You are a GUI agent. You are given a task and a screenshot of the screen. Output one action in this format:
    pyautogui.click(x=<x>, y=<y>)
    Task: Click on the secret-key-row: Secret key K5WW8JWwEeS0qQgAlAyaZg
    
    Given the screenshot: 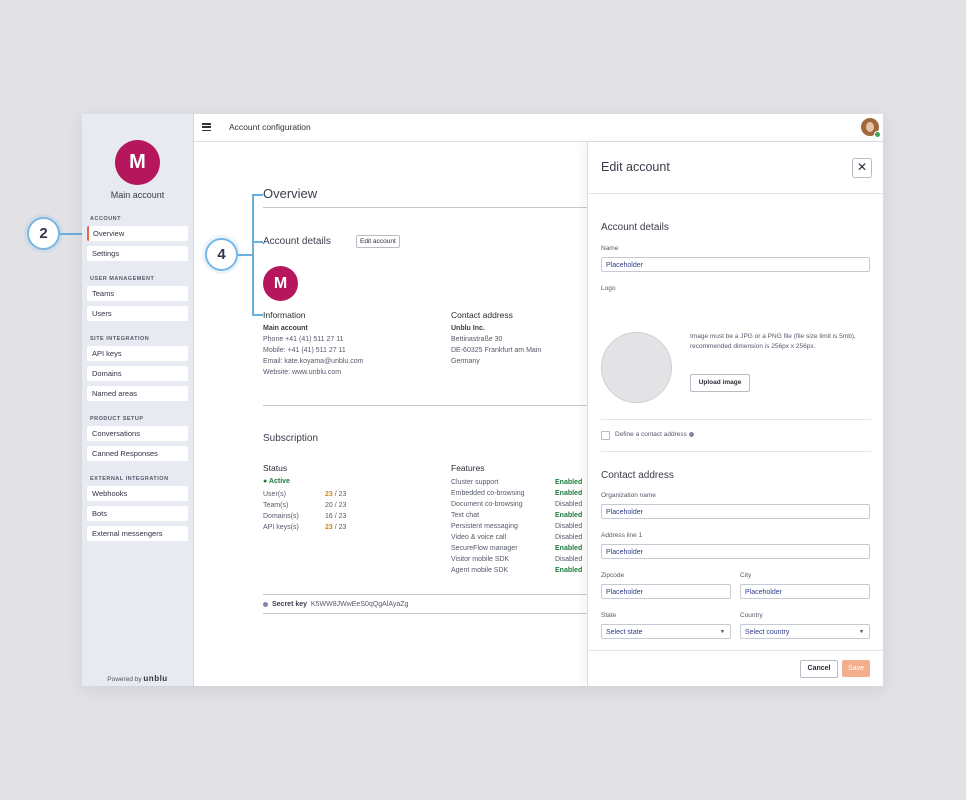 What is the action you would take?
    pyautogui.click(x=335, y=604)
    